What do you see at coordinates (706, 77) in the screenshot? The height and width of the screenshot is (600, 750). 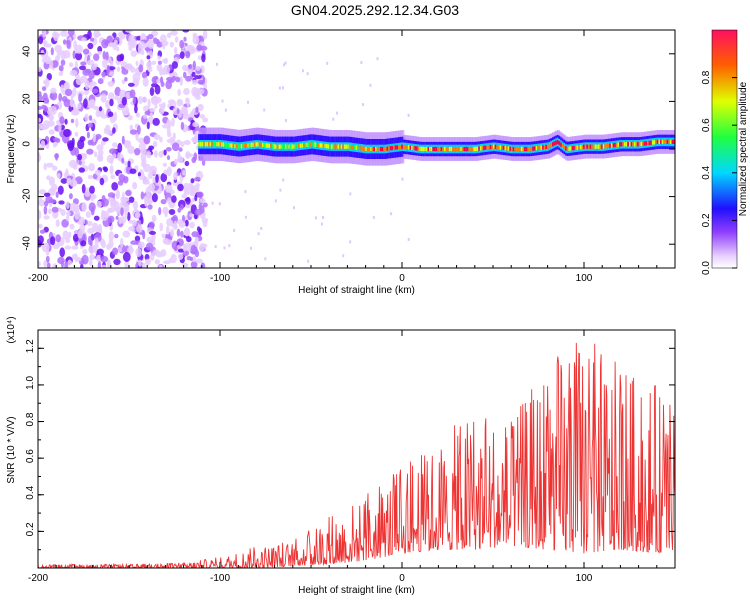 I see `colorbar-tick-label: 0.8` at bounding box center [706, 77].